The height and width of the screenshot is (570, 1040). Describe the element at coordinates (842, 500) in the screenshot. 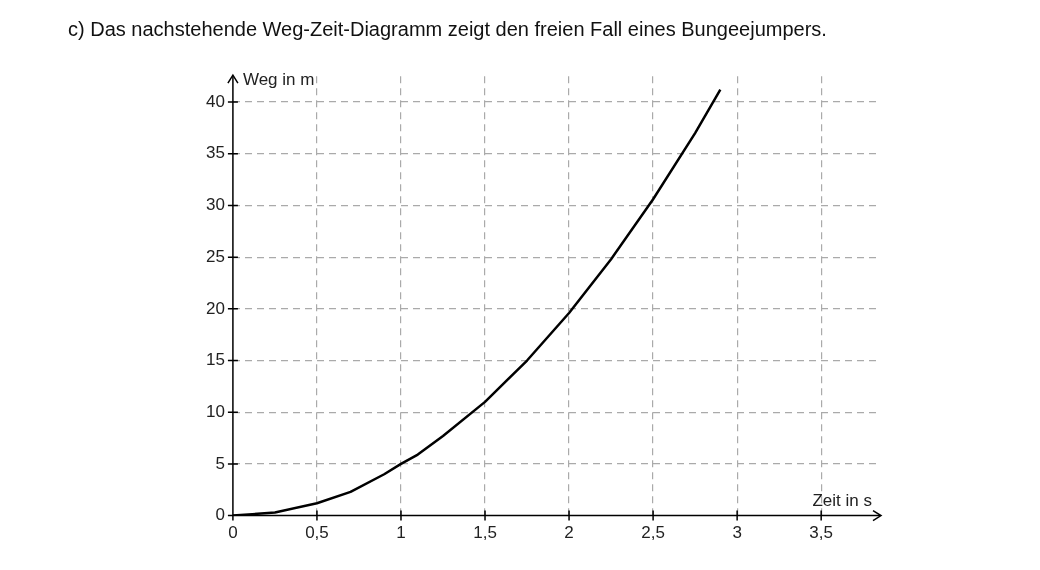

I see `x-axis-title: Zeit in s` at that location.